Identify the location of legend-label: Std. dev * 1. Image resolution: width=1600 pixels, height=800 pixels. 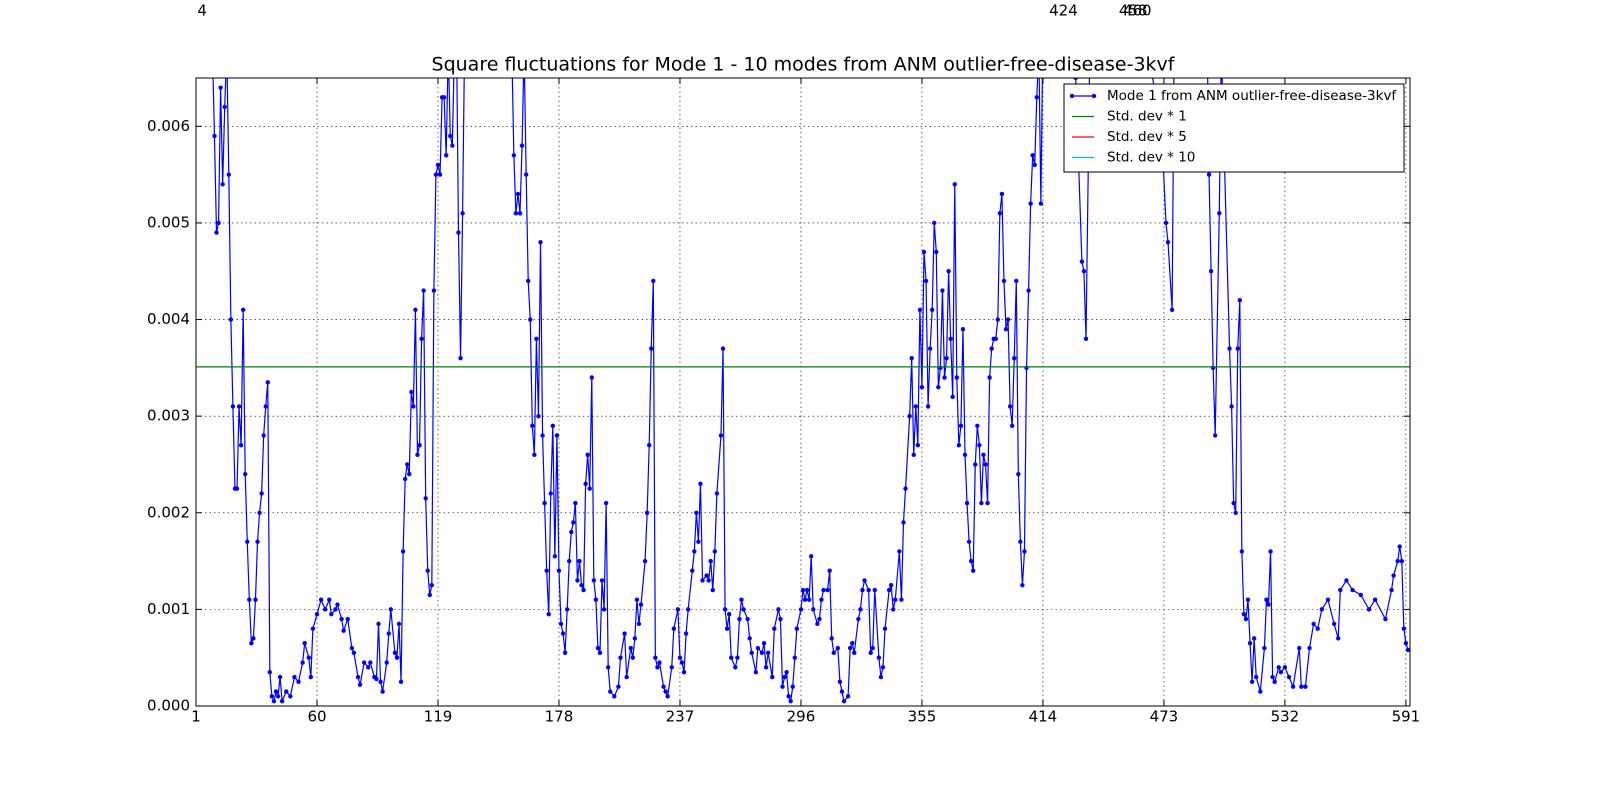
(1147, 117).